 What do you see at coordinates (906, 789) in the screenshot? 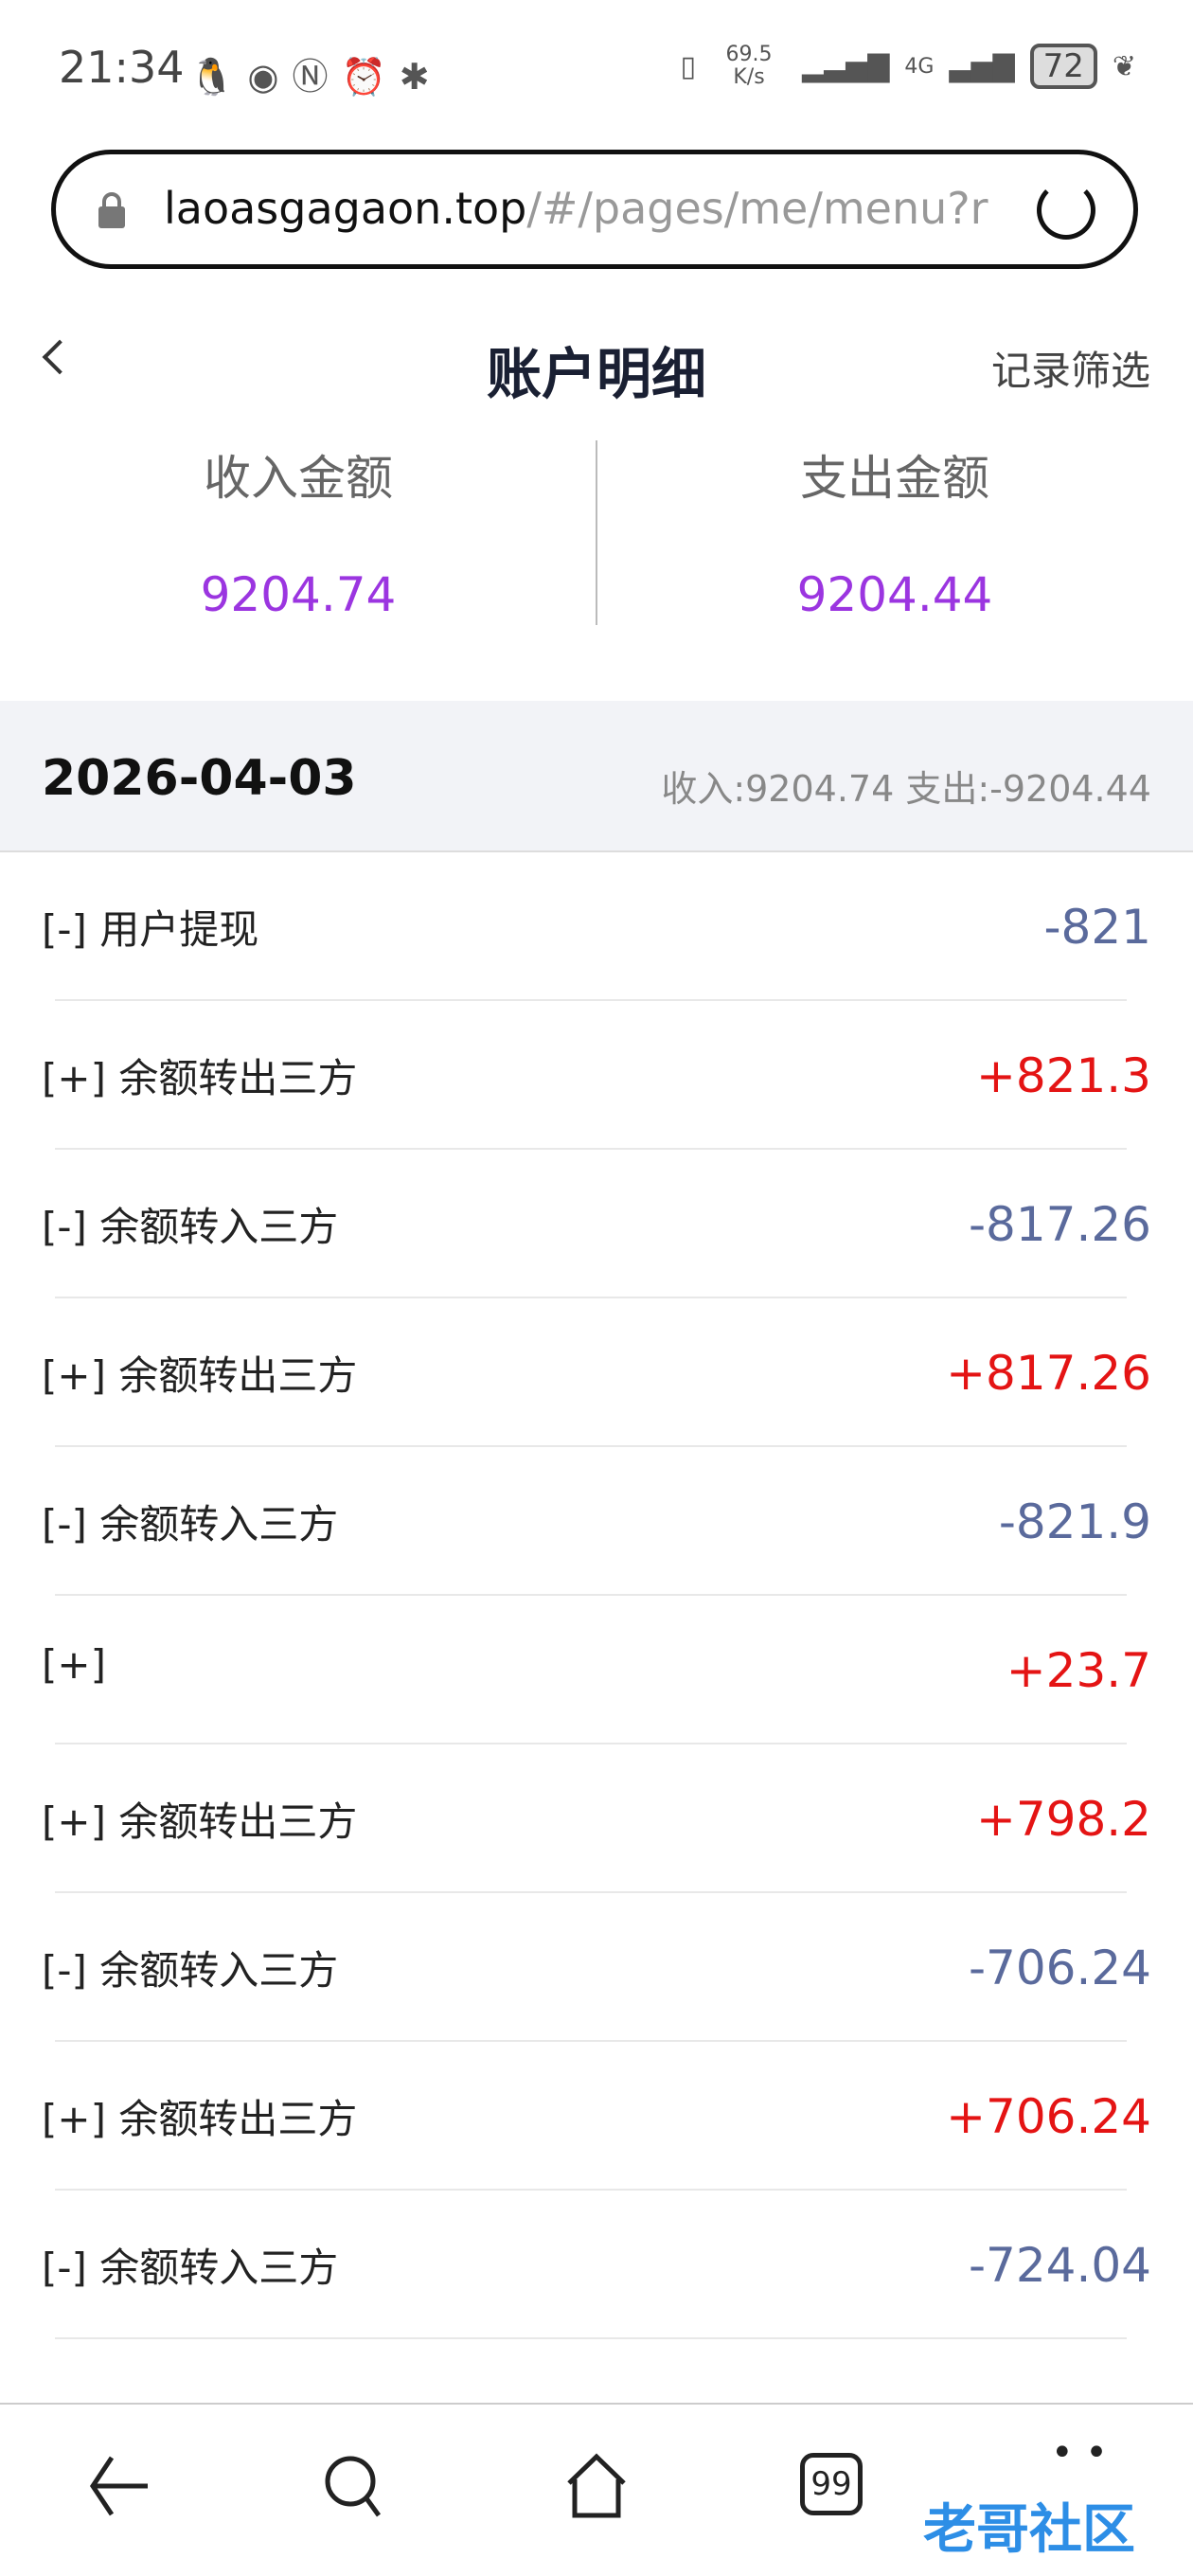
I see `group-totals: 收入:9204.74 支出:-9204.44` at bounding box center [906, 789].